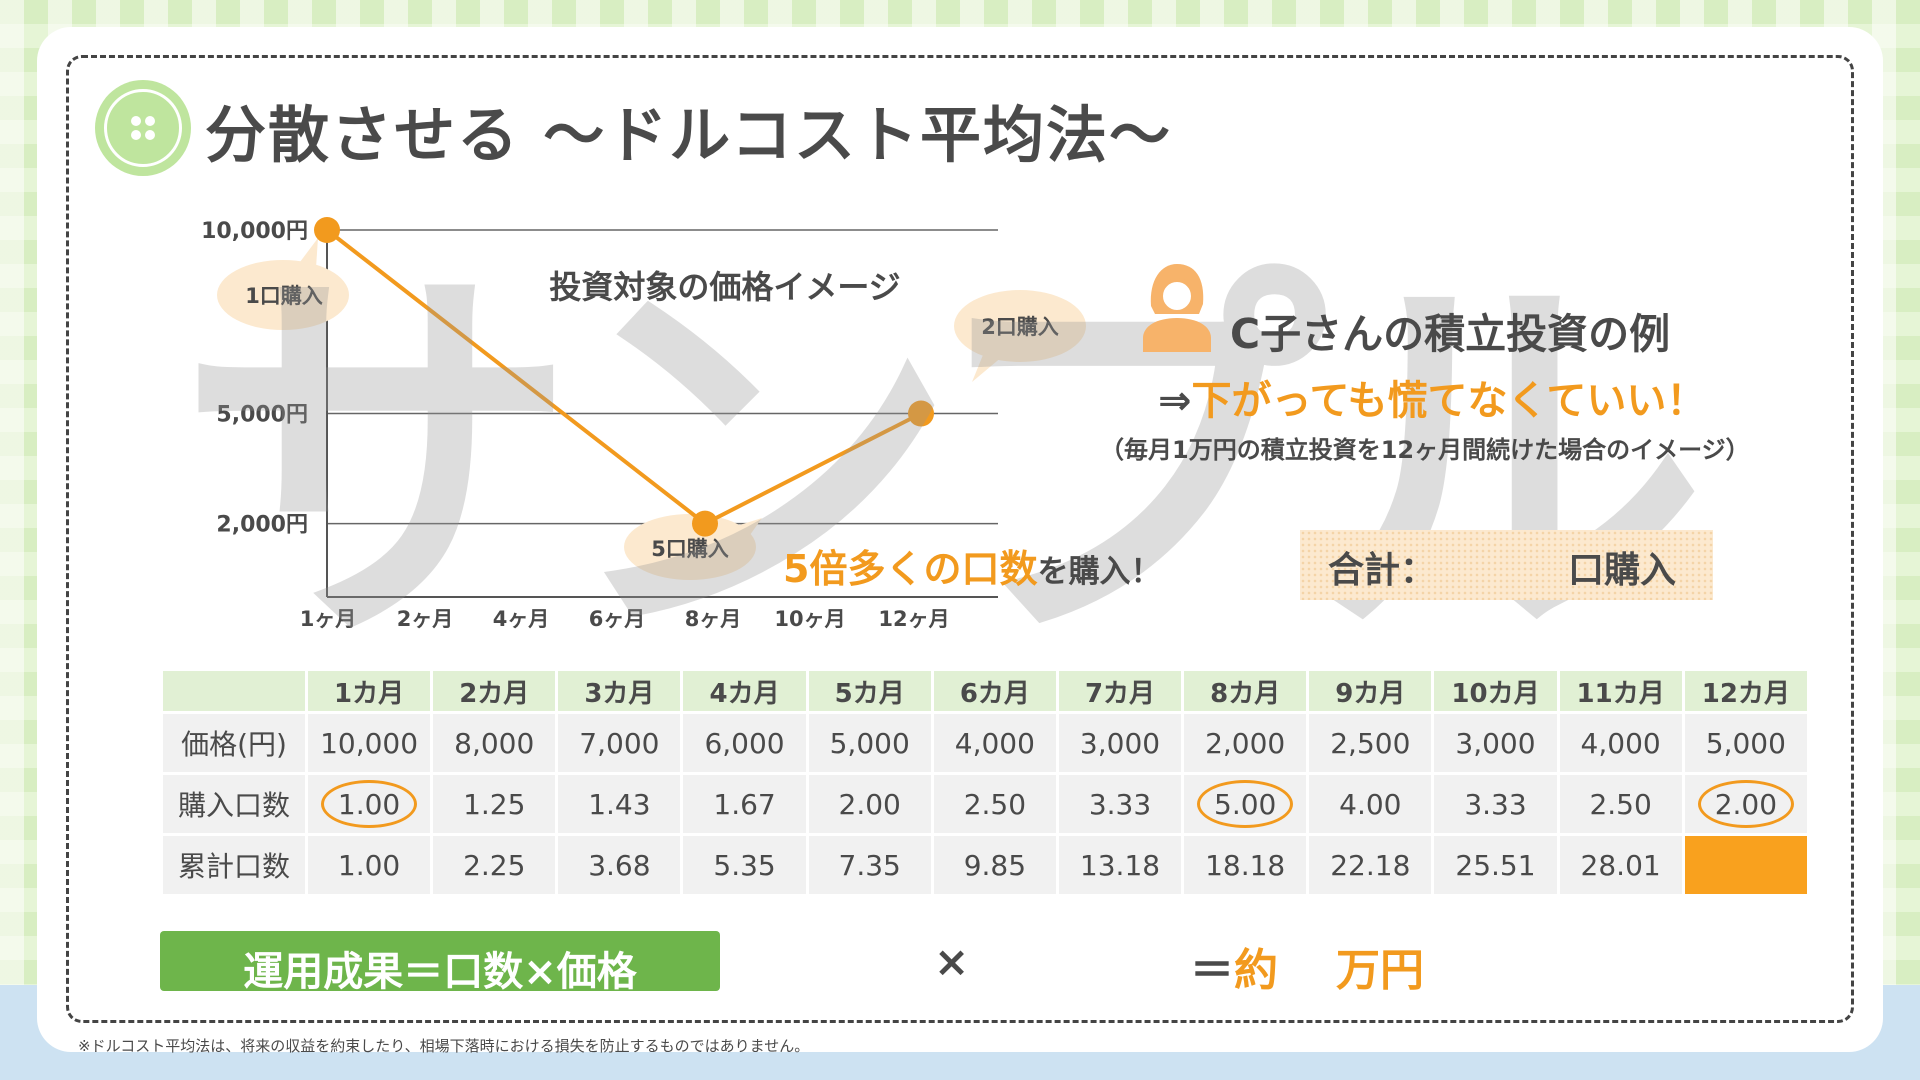  Describe the element at coordinates (713, 619) in the screenshot. I see `x-tick-label: 8ヶ月` at that location.